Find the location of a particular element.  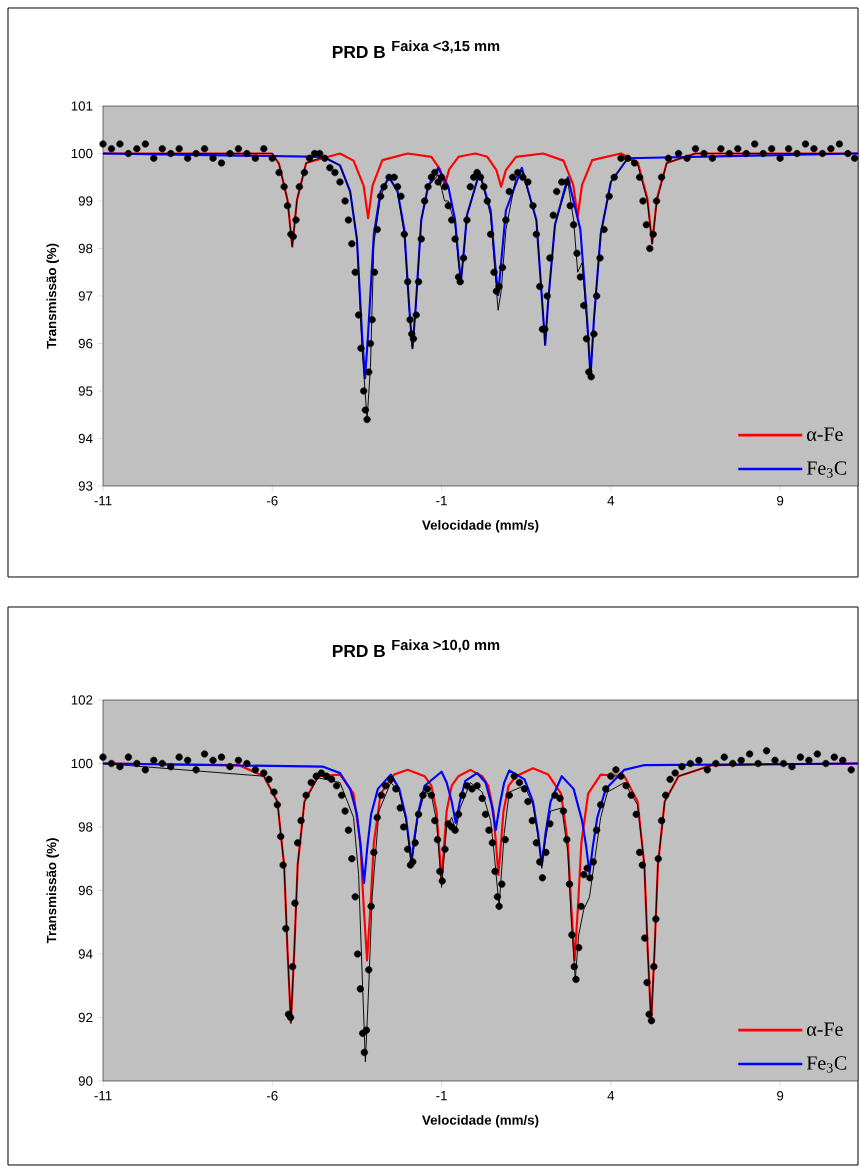

y-tick-label: 90 is located at coordinates (85, 1081).